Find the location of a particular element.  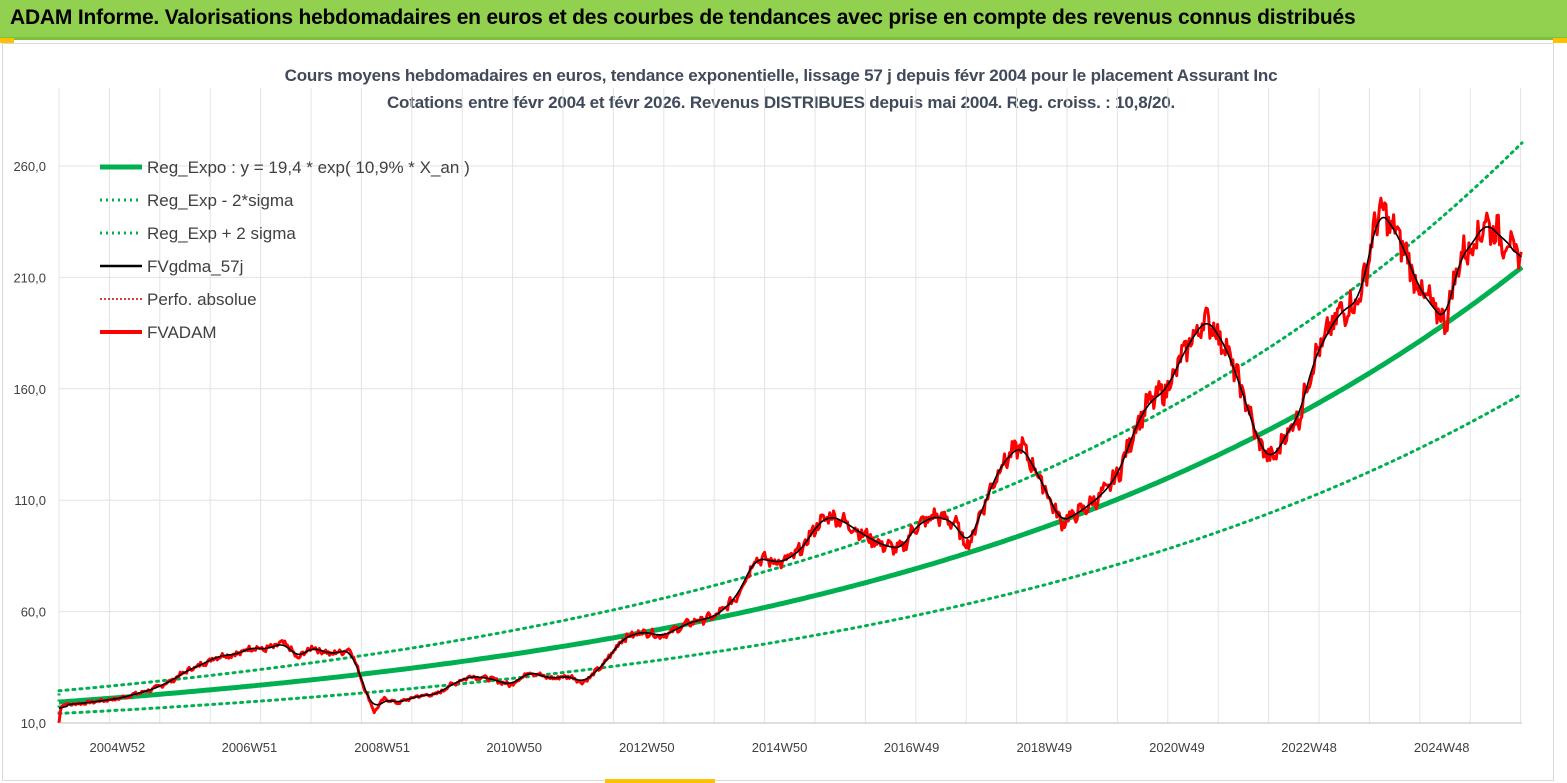

legend-label: Reg_Exp - 2*sigma is located at coordinates (220, 200).